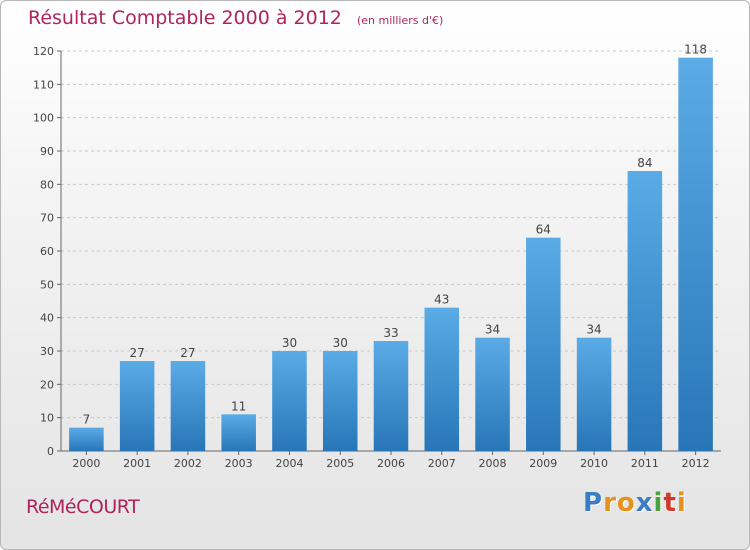 This screenshot has height=550, width=750. I want to click on proxiti-logo: Proxiti, so click(635, 503).